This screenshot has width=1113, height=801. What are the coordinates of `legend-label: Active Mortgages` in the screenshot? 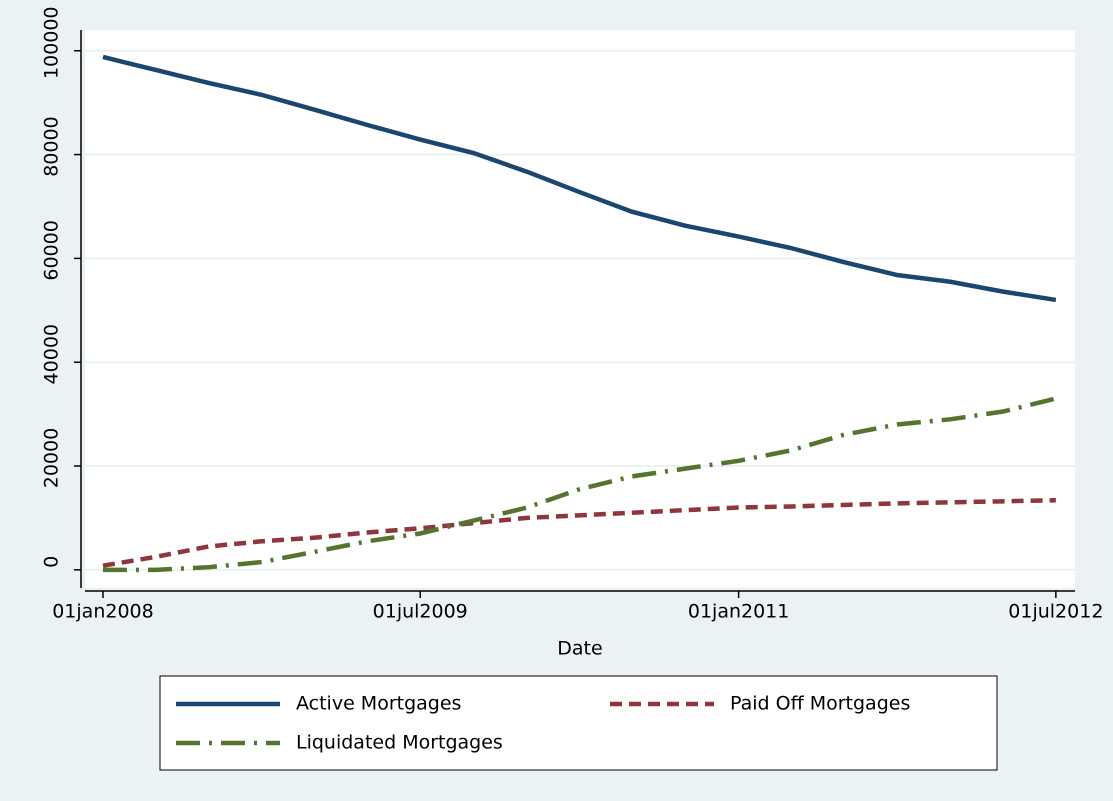 It's located at (378, 704).